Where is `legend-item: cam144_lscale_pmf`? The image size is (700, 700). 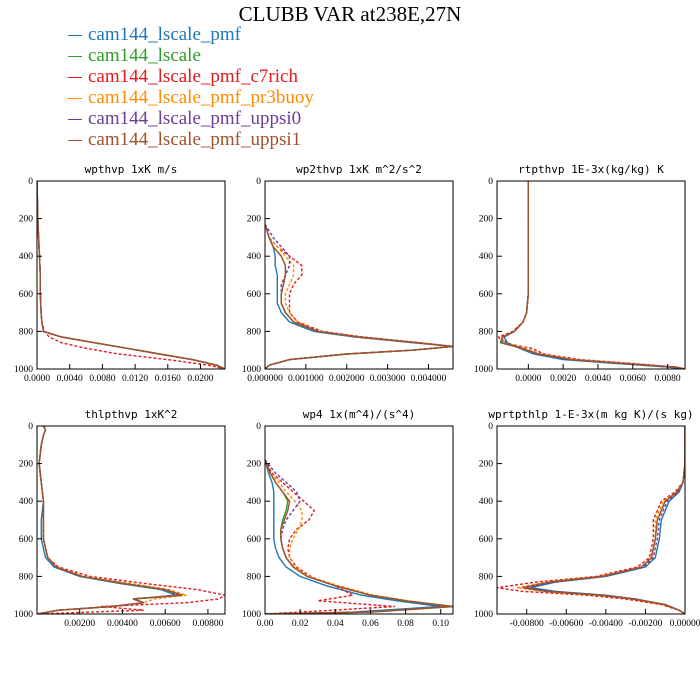
legend-item: cam144_lscale_pmf is located at coordinates (191, 34).